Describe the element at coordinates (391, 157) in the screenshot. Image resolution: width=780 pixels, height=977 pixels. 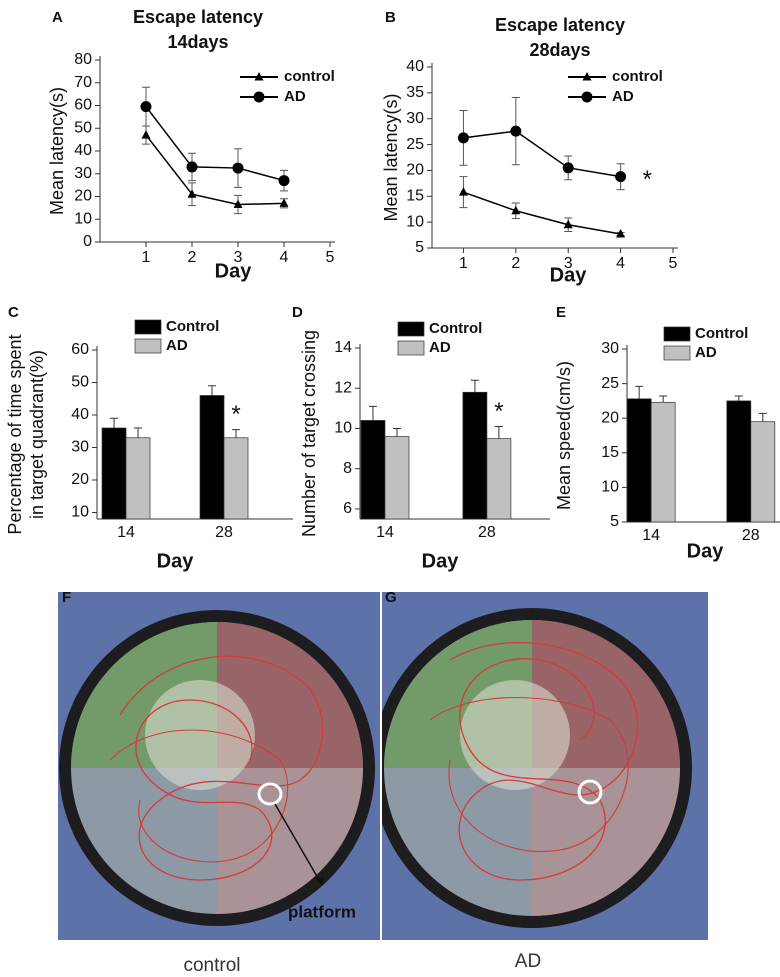
I see `y-axis-label: Mean latency(s)` at that location.